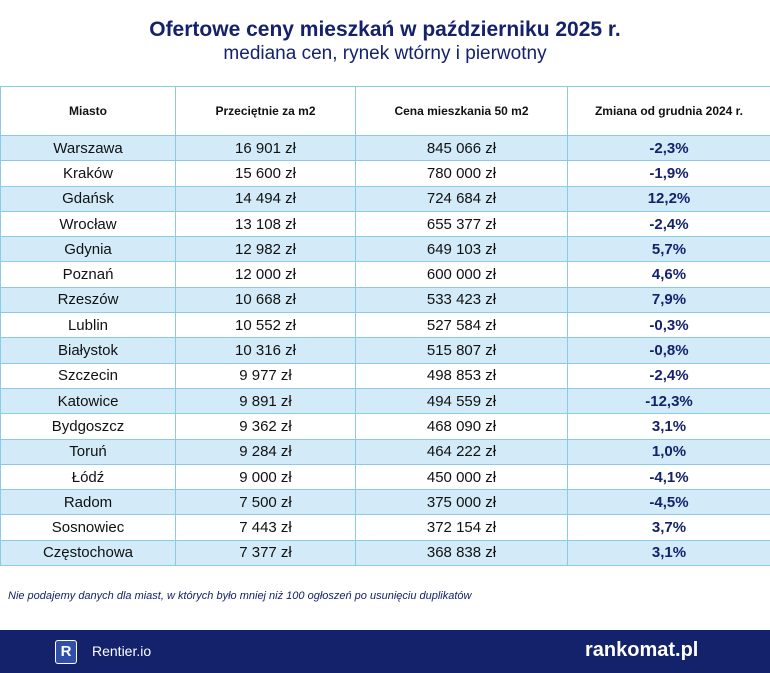 The width and height of the screenshot is (770, 673). I want to click on table-cell: 464 222 zł, so click(461, 451).